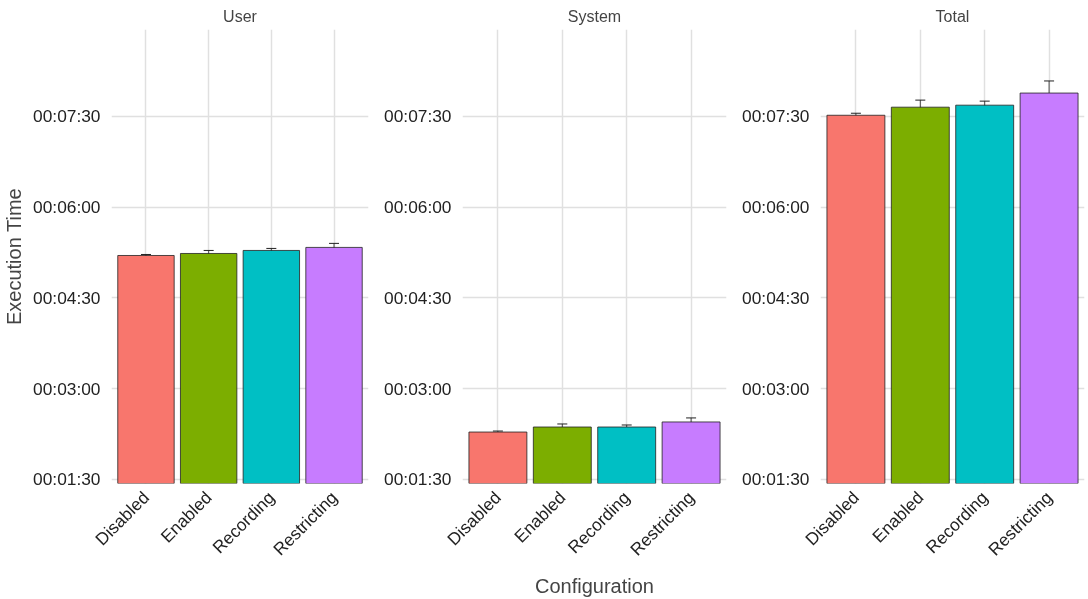  I want to click on chart-title: User, so click(240, 16).